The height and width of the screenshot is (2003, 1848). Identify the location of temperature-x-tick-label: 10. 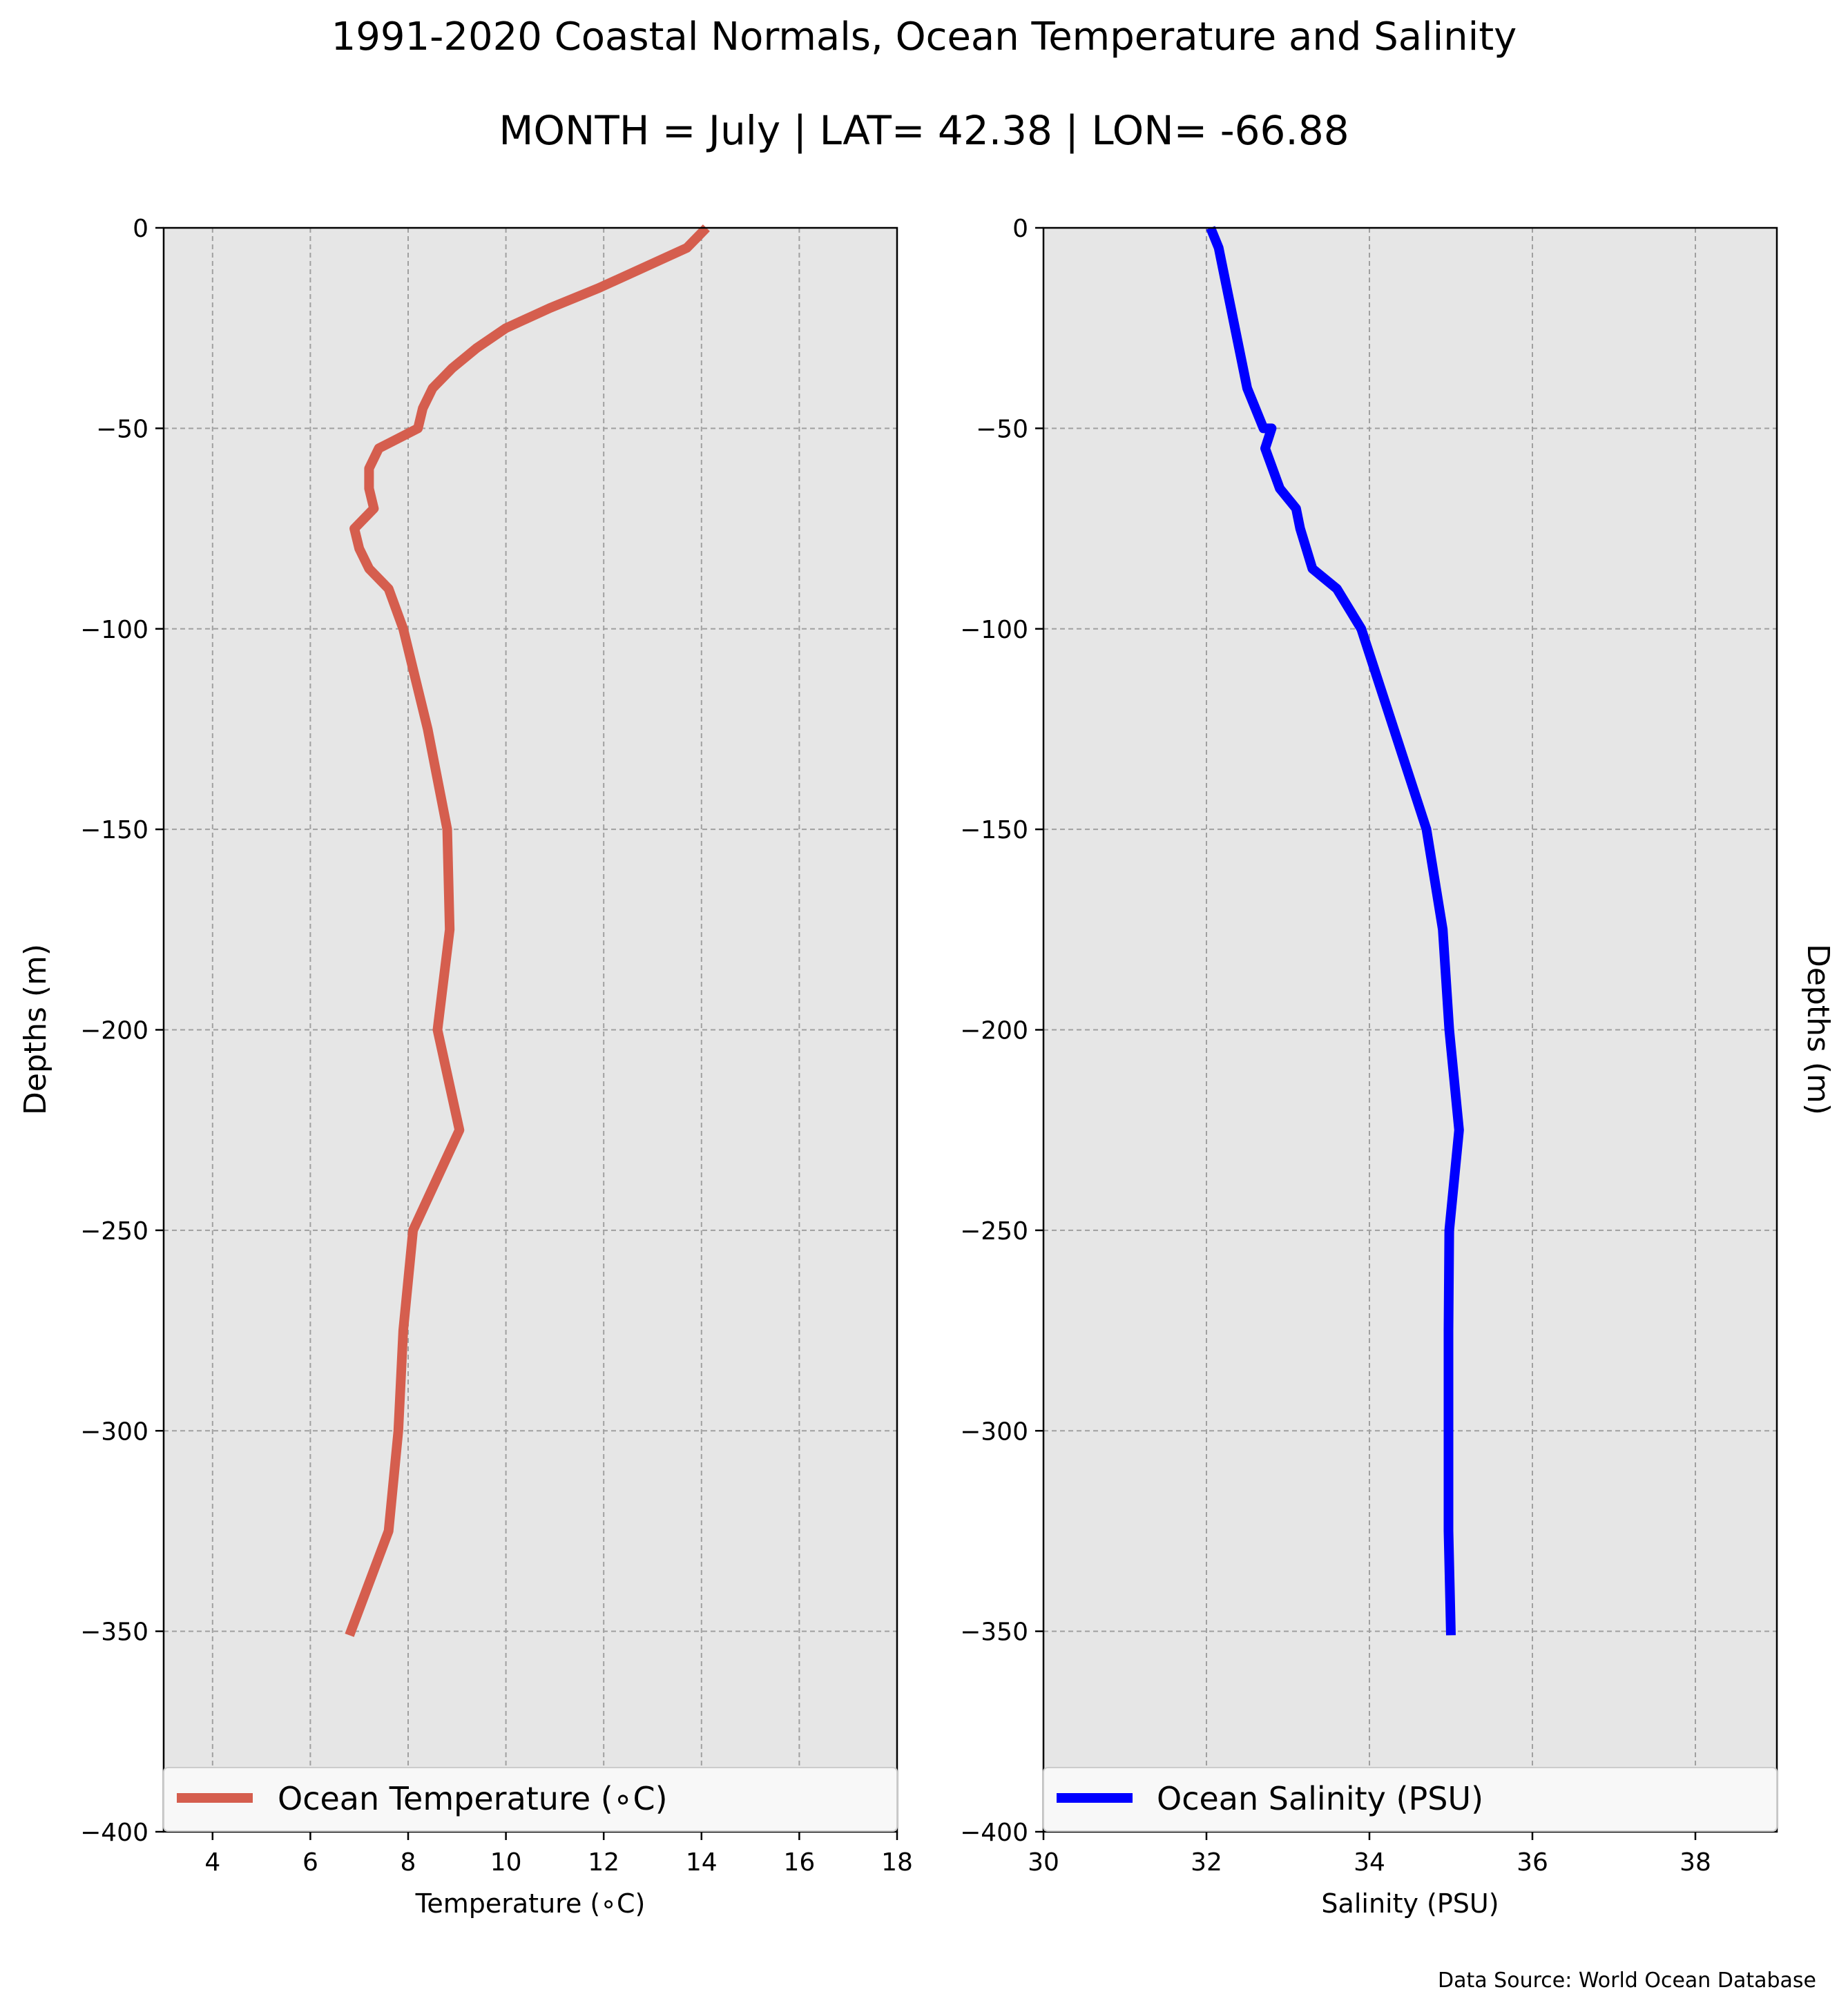
(506, 1862).